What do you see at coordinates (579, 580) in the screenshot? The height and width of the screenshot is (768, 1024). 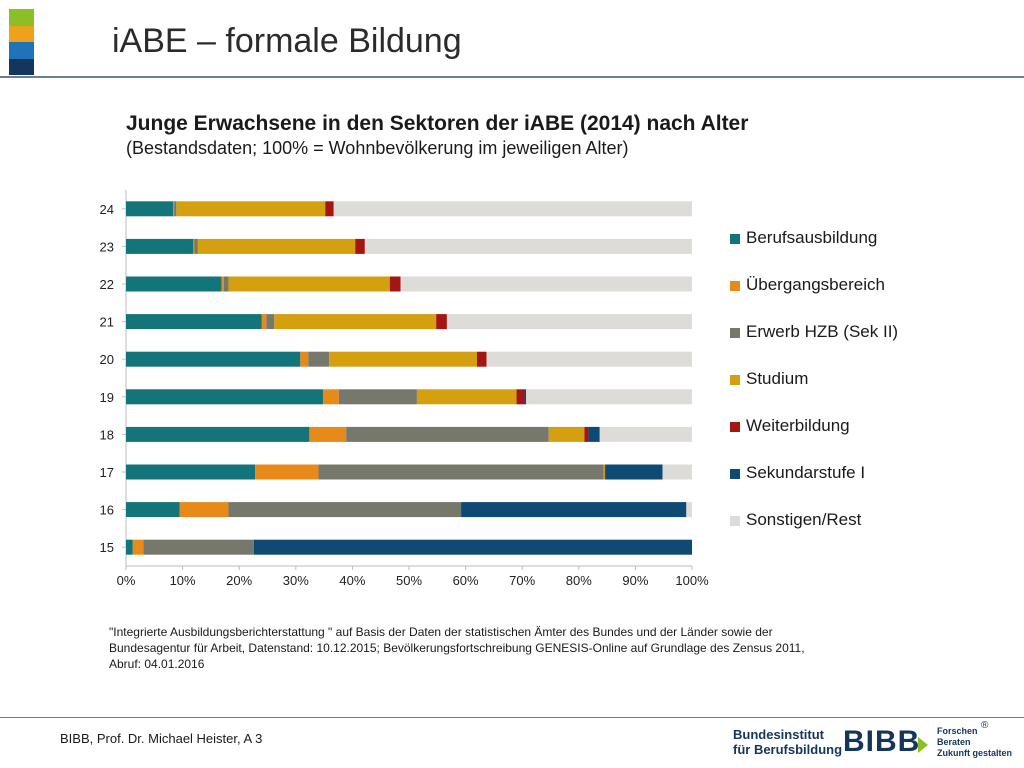 I see `x-tick-label: 80%` at bounding box center [579, 580].